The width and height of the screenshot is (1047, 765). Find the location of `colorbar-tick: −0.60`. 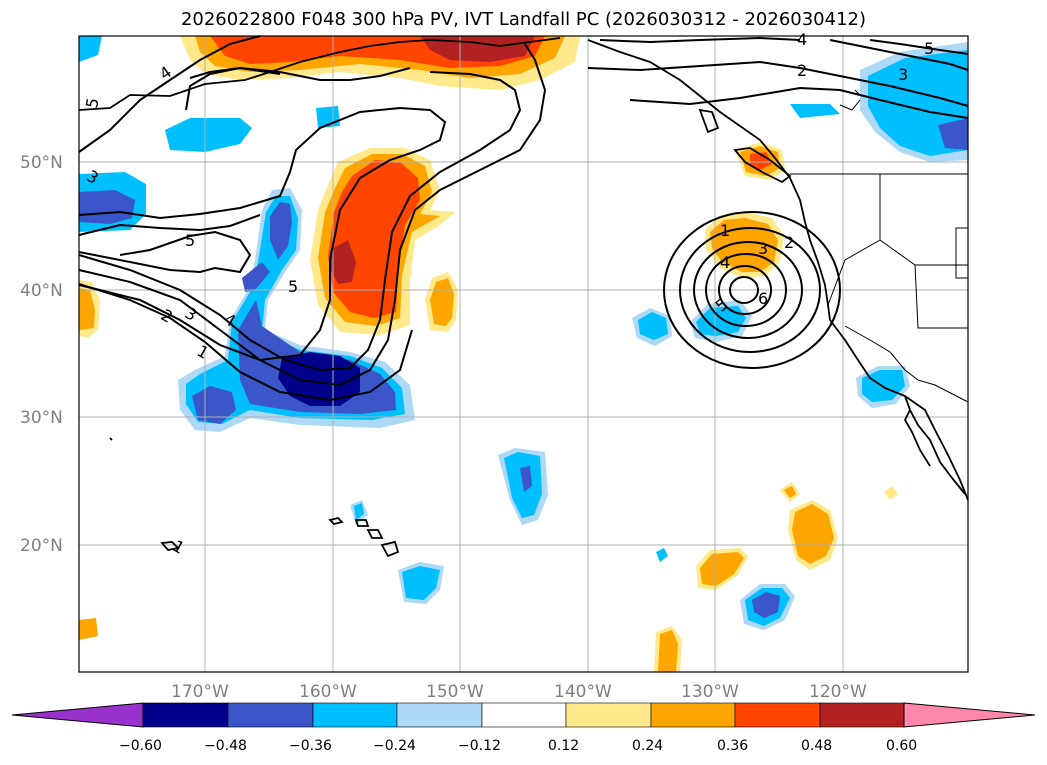

colorbar-tick: −0.60 is located at coordinates (140, 746).